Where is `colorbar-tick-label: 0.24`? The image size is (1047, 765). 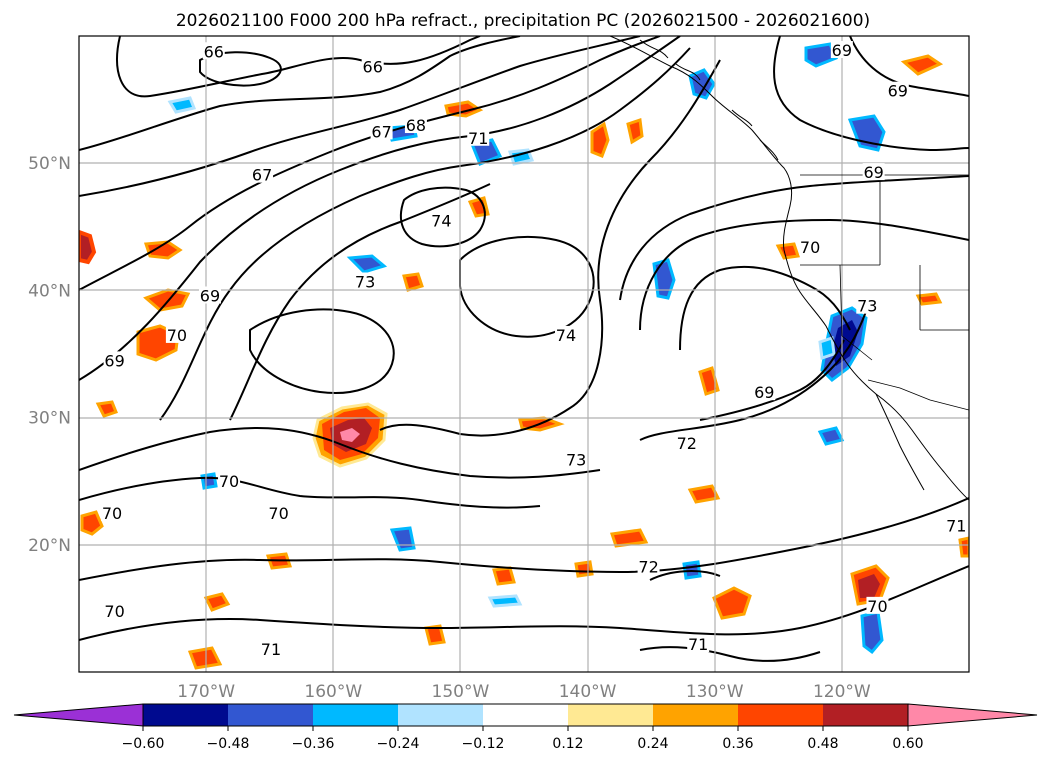 colorbar-tick-label: 0.24 is located at coordinates (652, 744).